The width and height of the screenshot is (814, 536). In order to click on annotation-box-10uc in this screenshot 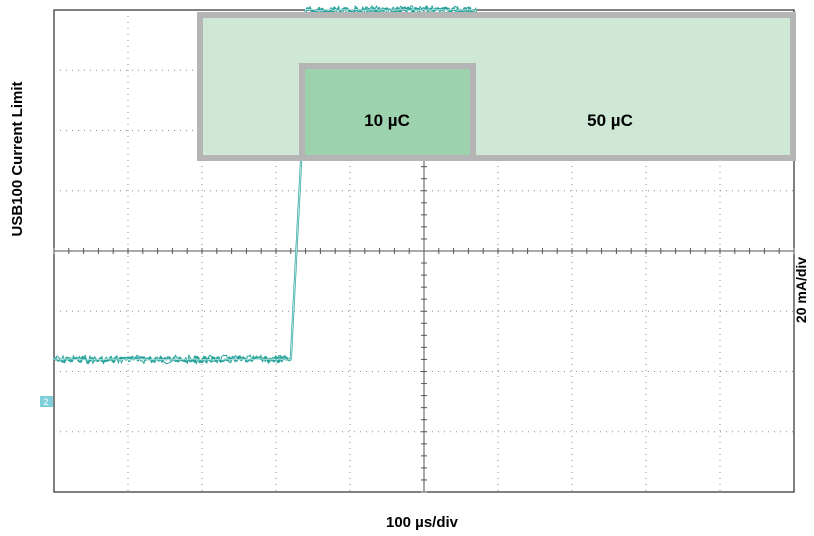, I will do `click(387, 112)`.